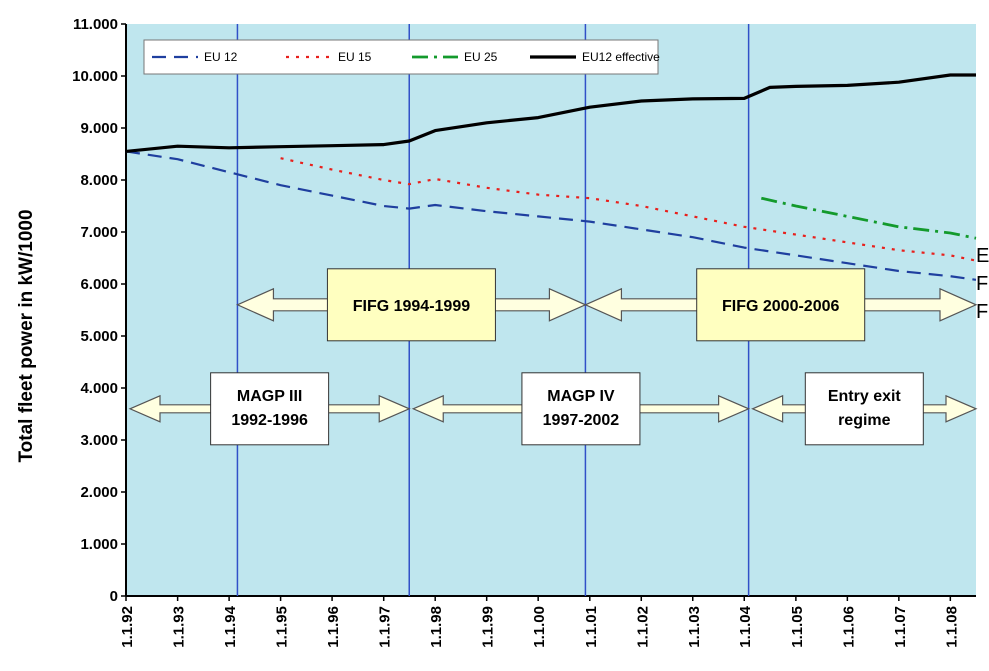 Image resolution: width=989 pixels, height=671 pixels. Describe the element at coordinates (99, 544) in the screenshot. I see `y-tick-label: 1.000` at that location.